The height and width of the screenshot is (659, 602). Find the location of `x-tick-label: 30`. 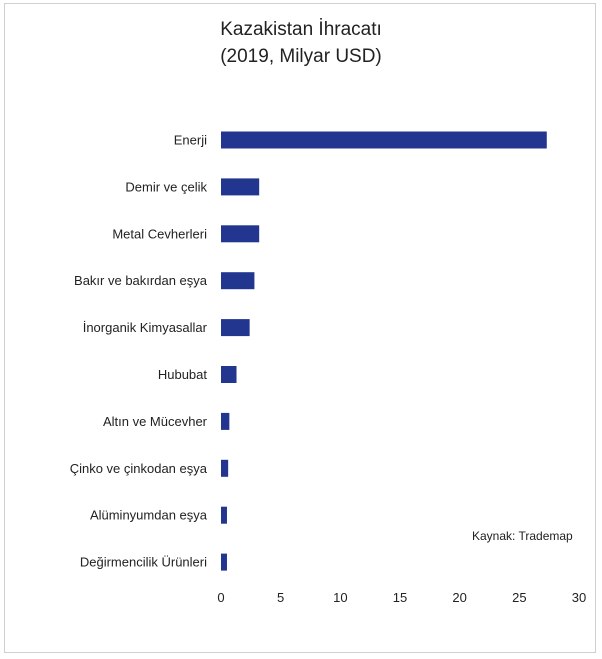

x-tick-label: 30 is located at coordinates (579, 597).